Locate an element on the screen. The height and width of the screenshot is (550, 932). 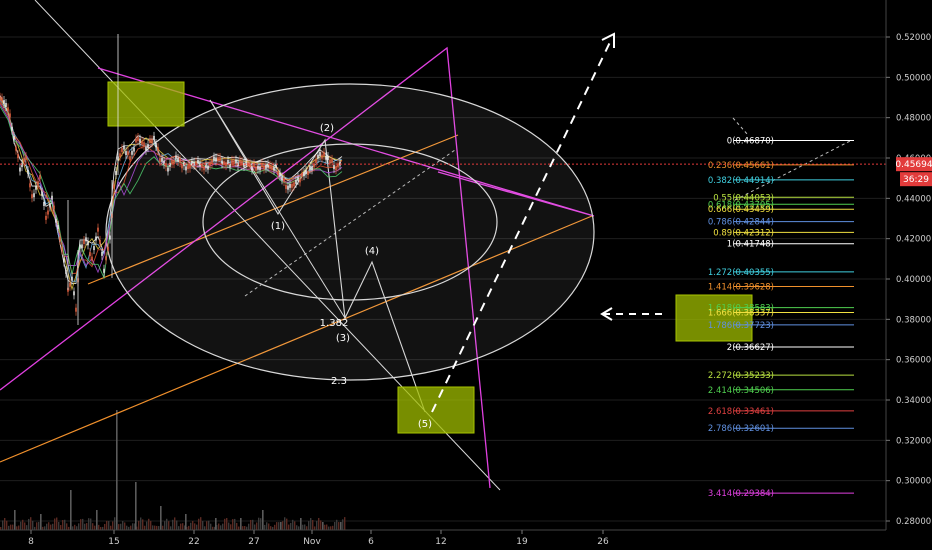
ellipse-axis-dashed is located at coordinates (350, 223).